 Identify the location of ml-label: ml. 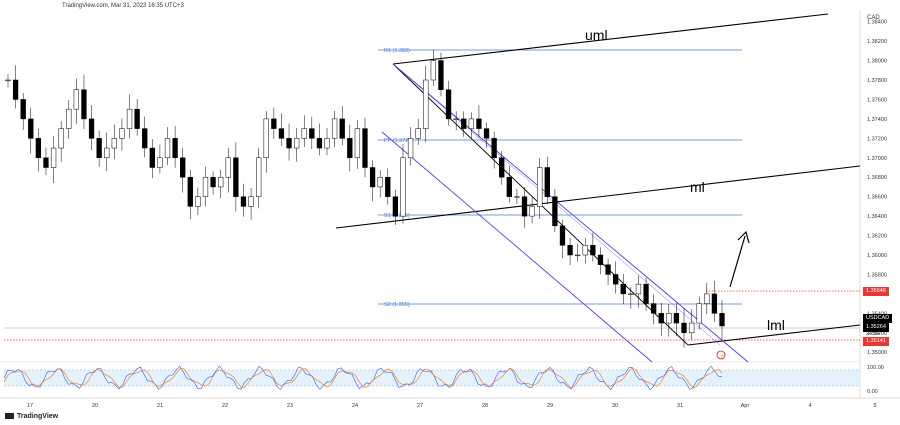
(697, 187).